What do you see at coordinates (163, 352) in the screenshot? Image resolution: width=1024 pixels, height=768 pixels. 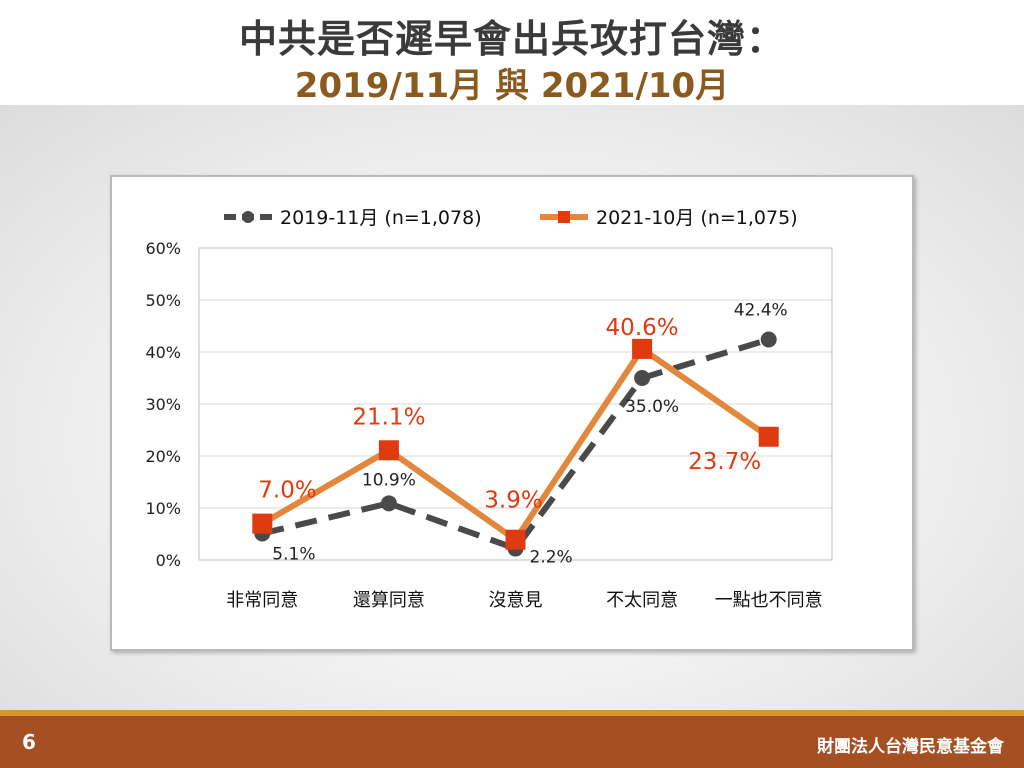 I see `y-tick-label: 40%` at bounding box center [163, 352].